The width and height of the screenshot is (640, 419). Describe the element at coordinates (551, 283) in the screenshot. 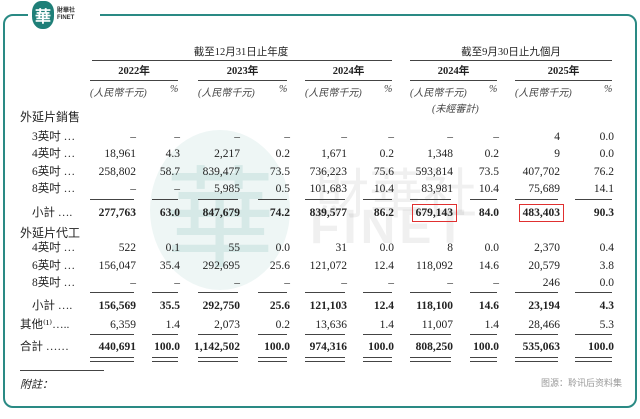

I see `cell: 246` at that location.